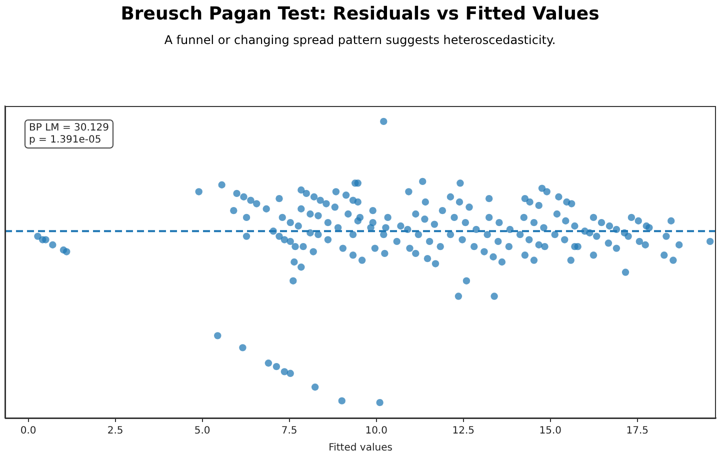 The width and height of the screenshot is (720, 460). What do you see at coordinates (115, 431) in the screenshot?
I see `x-tick-label: 2.5` at bounding box center [115, 431].